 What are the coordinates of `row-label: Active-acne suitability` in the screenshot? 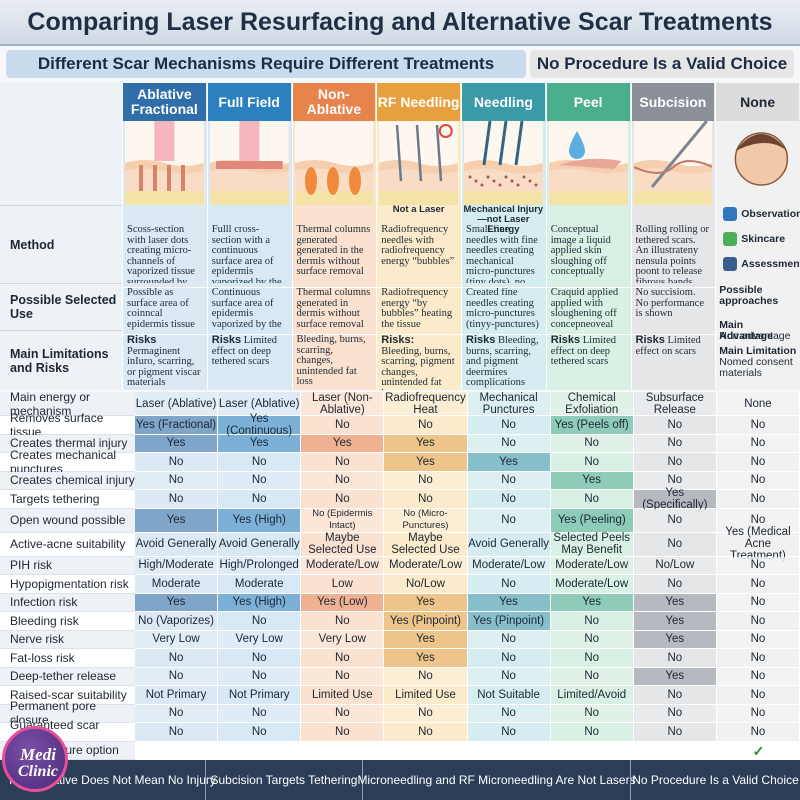 It's located at (67, 544).